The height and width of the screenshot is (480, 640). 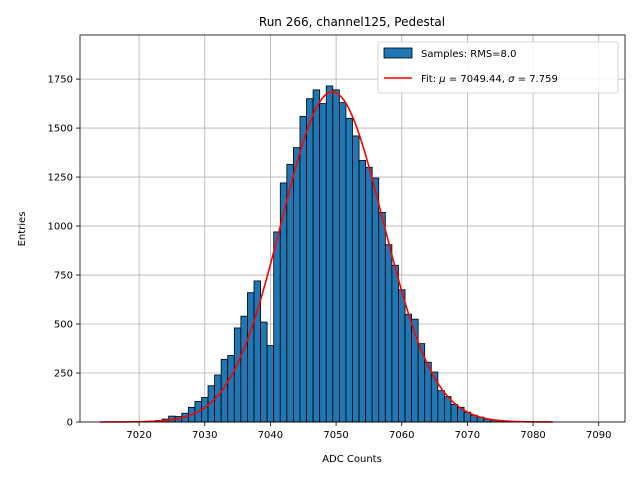 What do you see at coordinates (352, 459) in the screenshot?
I see `x-axis-label: ADC Counts` at bounding box center [352, 459].